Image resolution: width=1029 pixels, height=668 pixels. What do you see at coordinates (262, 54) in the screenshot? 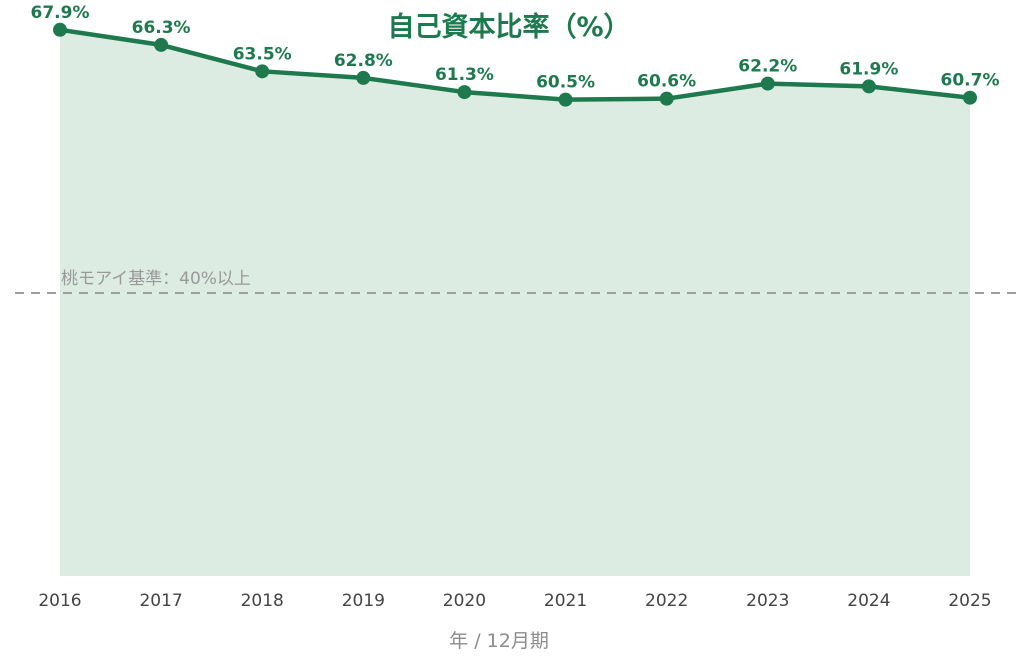
I see `data-label-2018: 63.5%` at bounding box center [262, 54].